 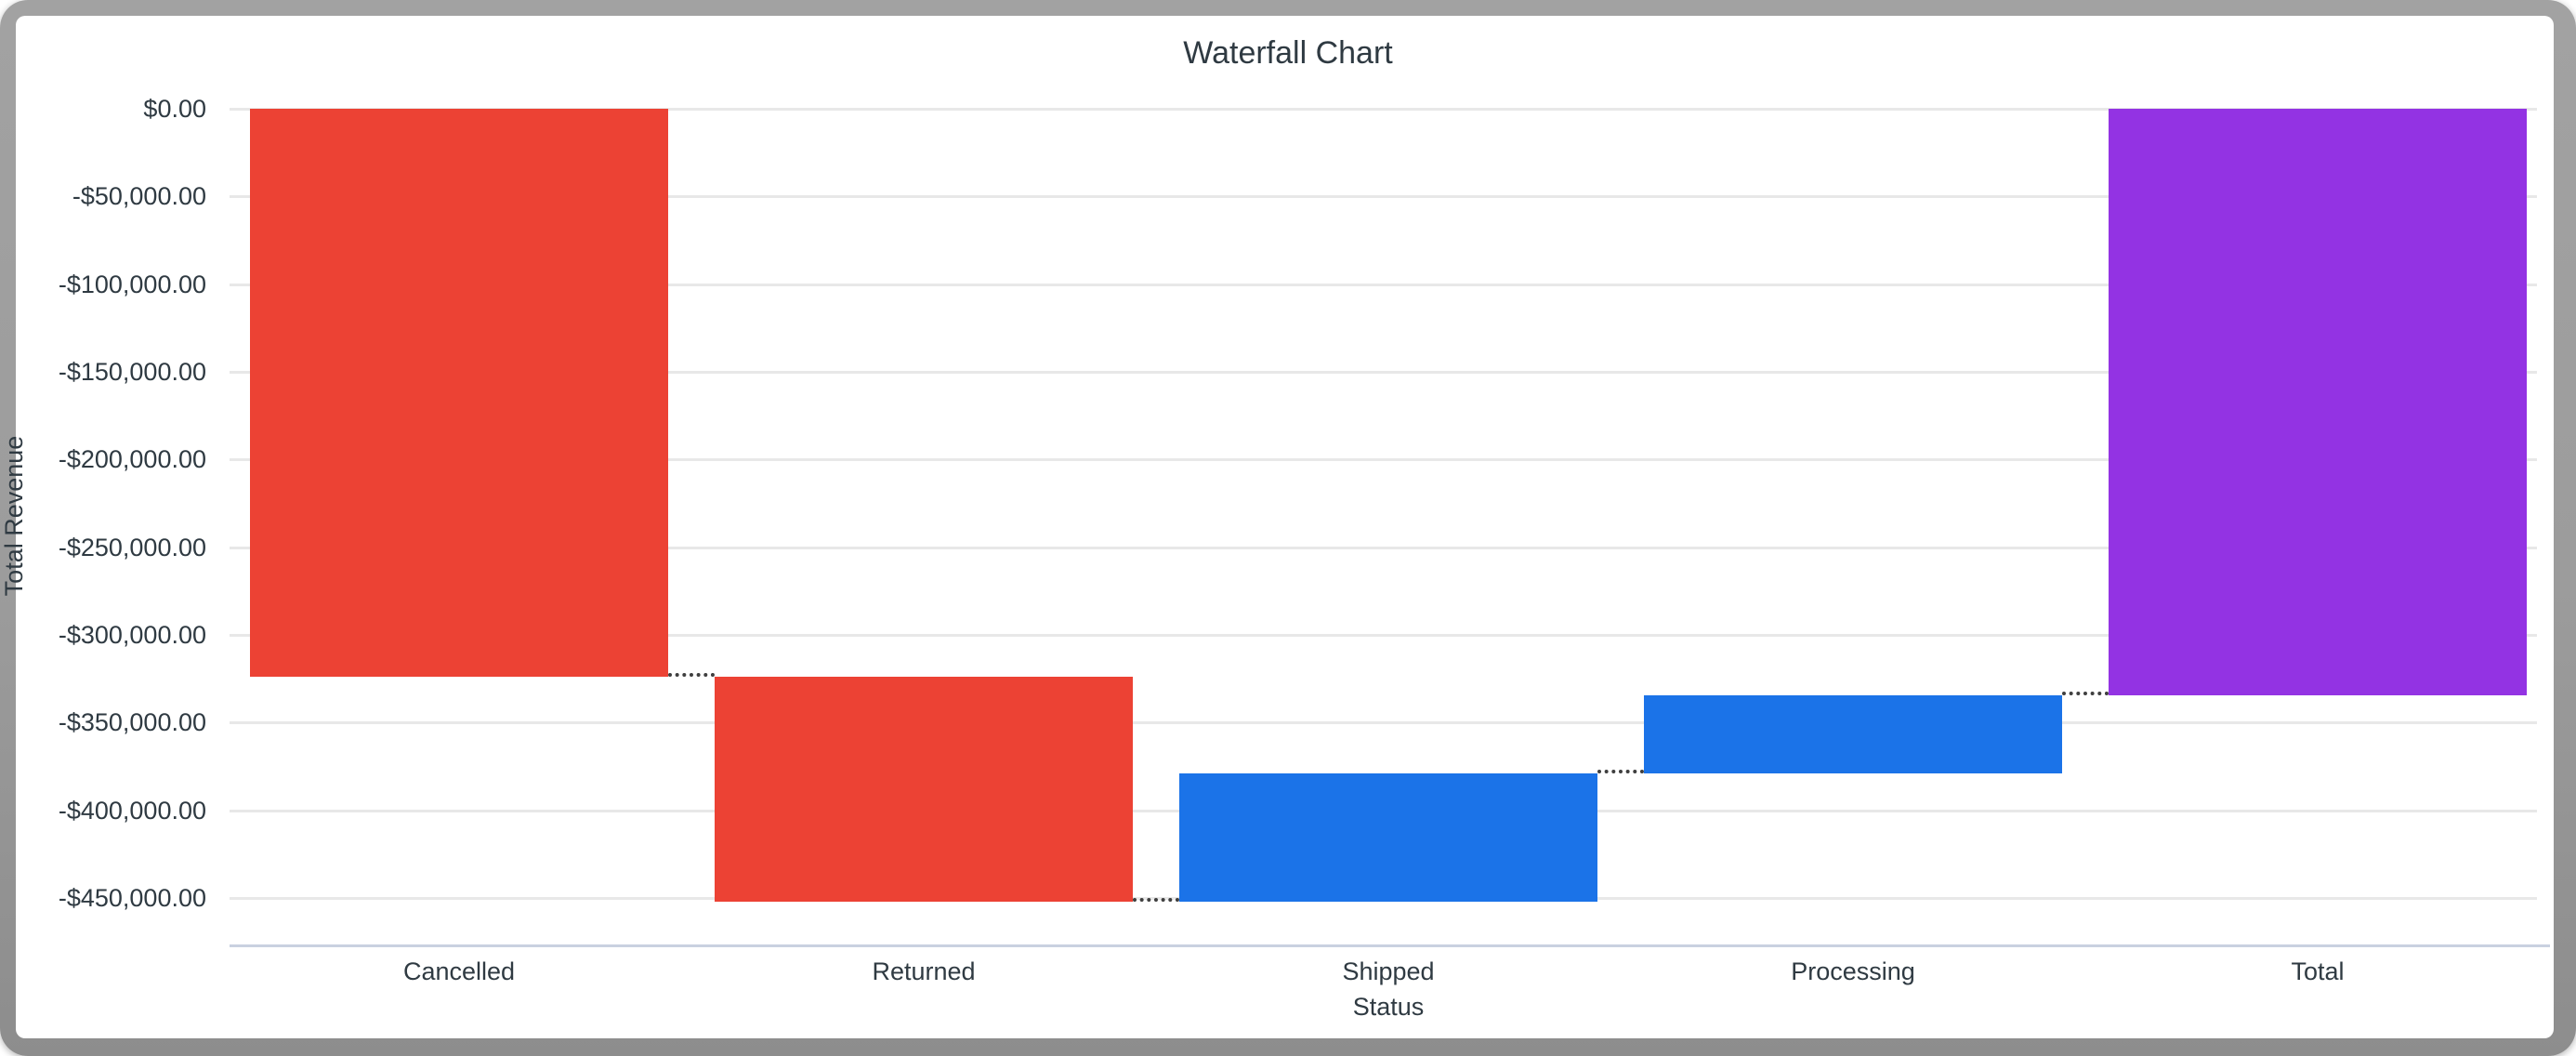 I want to click on bar-cancelled, so click(x=459, y=393).